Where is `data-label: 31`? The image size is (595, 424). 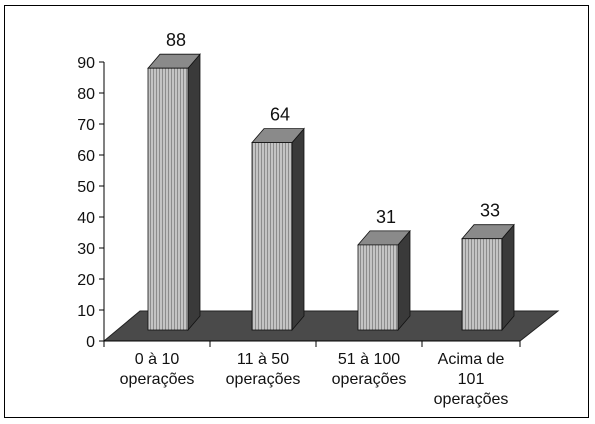 data-label: 31 is located at coordinates (386, 217).